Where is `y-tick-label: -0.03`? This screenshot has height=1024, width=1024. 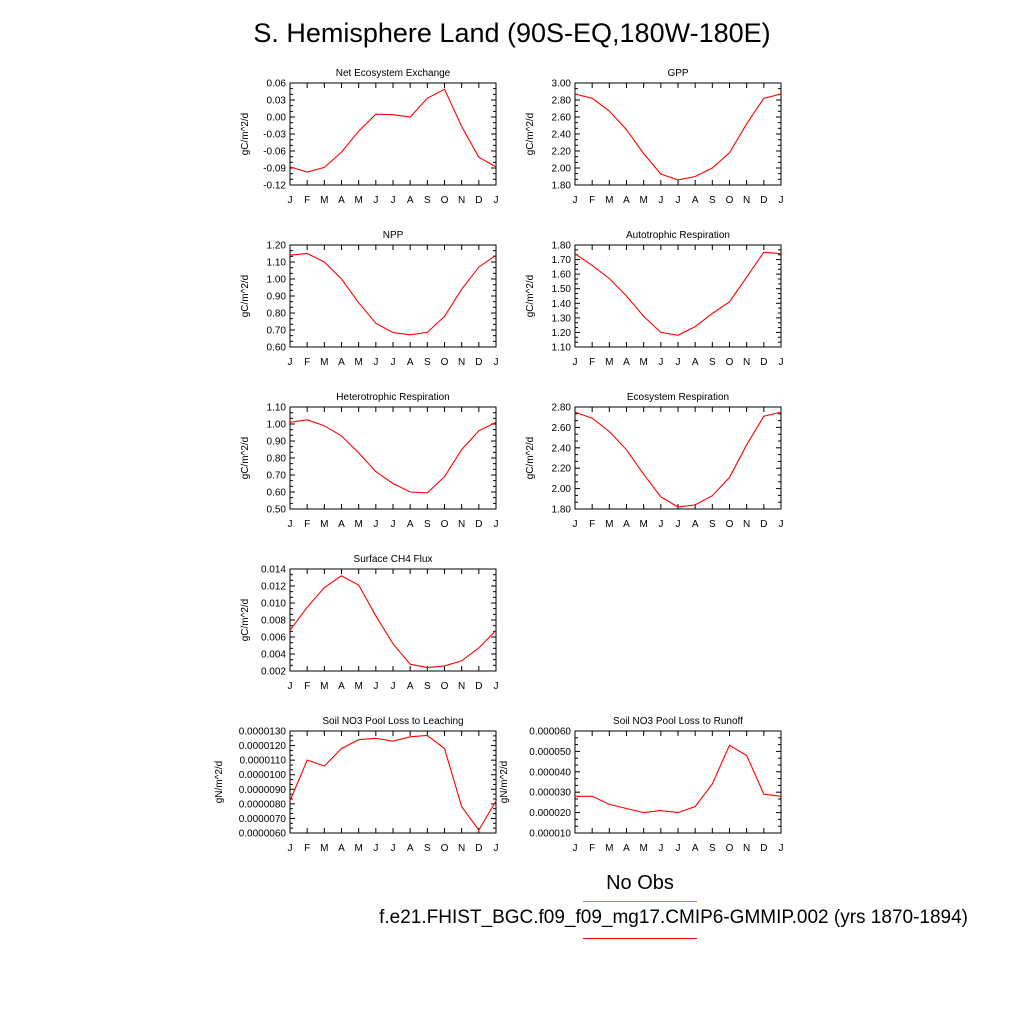 y-tick-label: -0.03 is located at coordinates (274, 135).